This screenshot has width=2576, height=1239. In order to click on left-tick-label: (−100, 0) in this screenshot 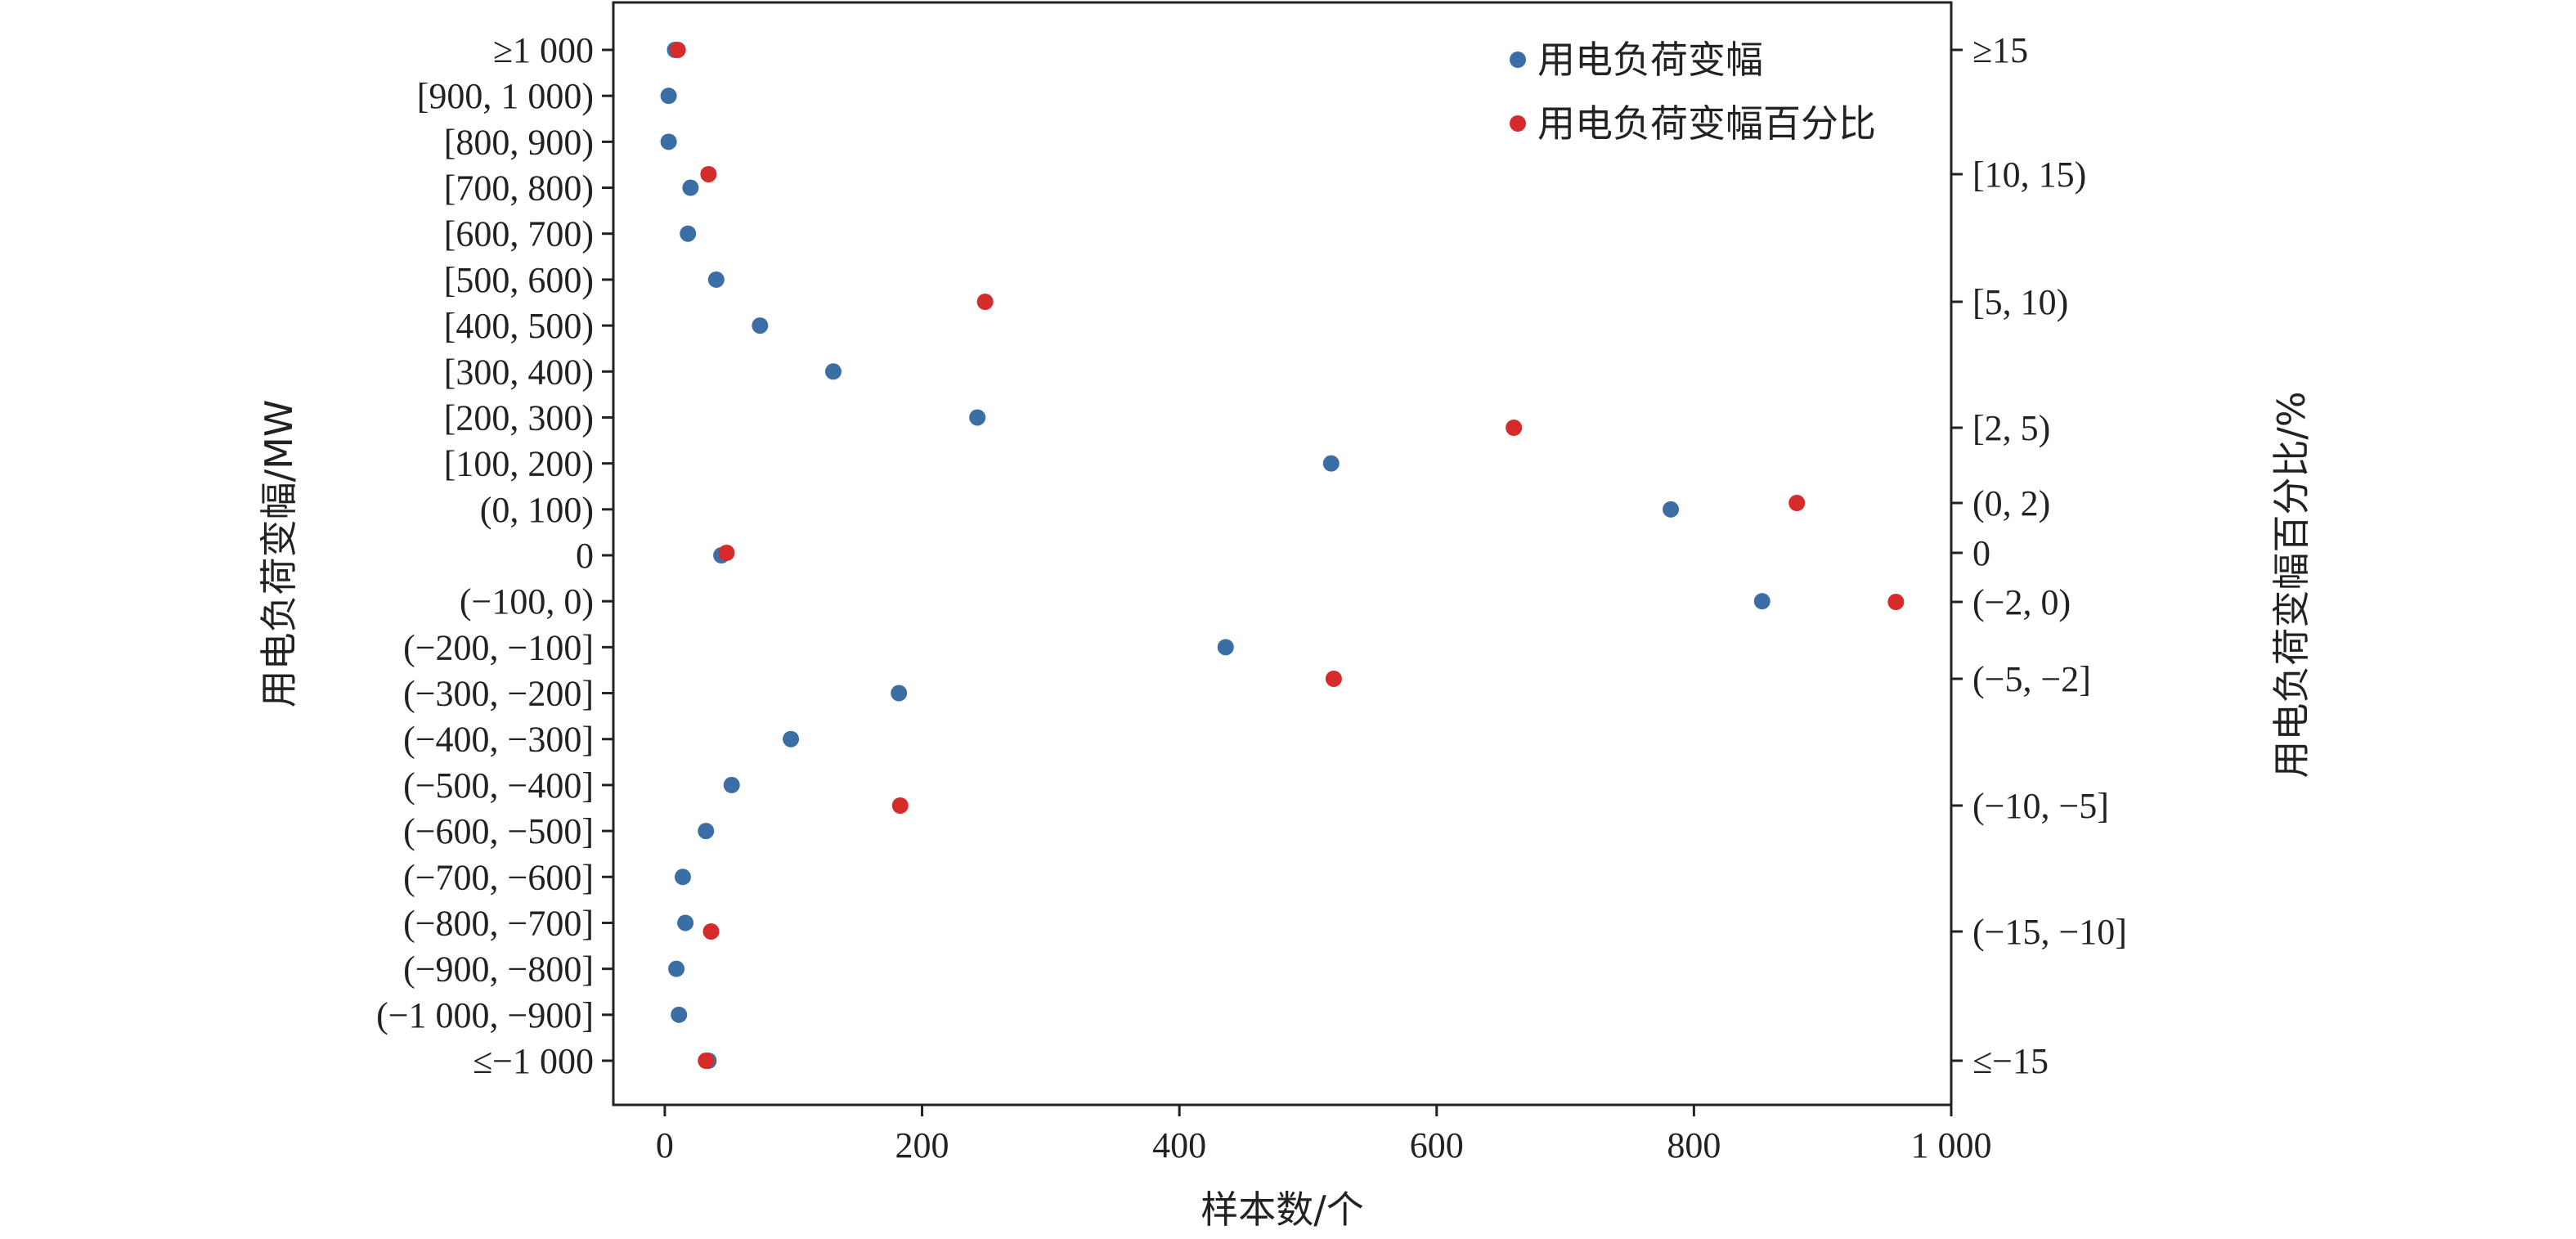, I will do `click(527, 601)`.